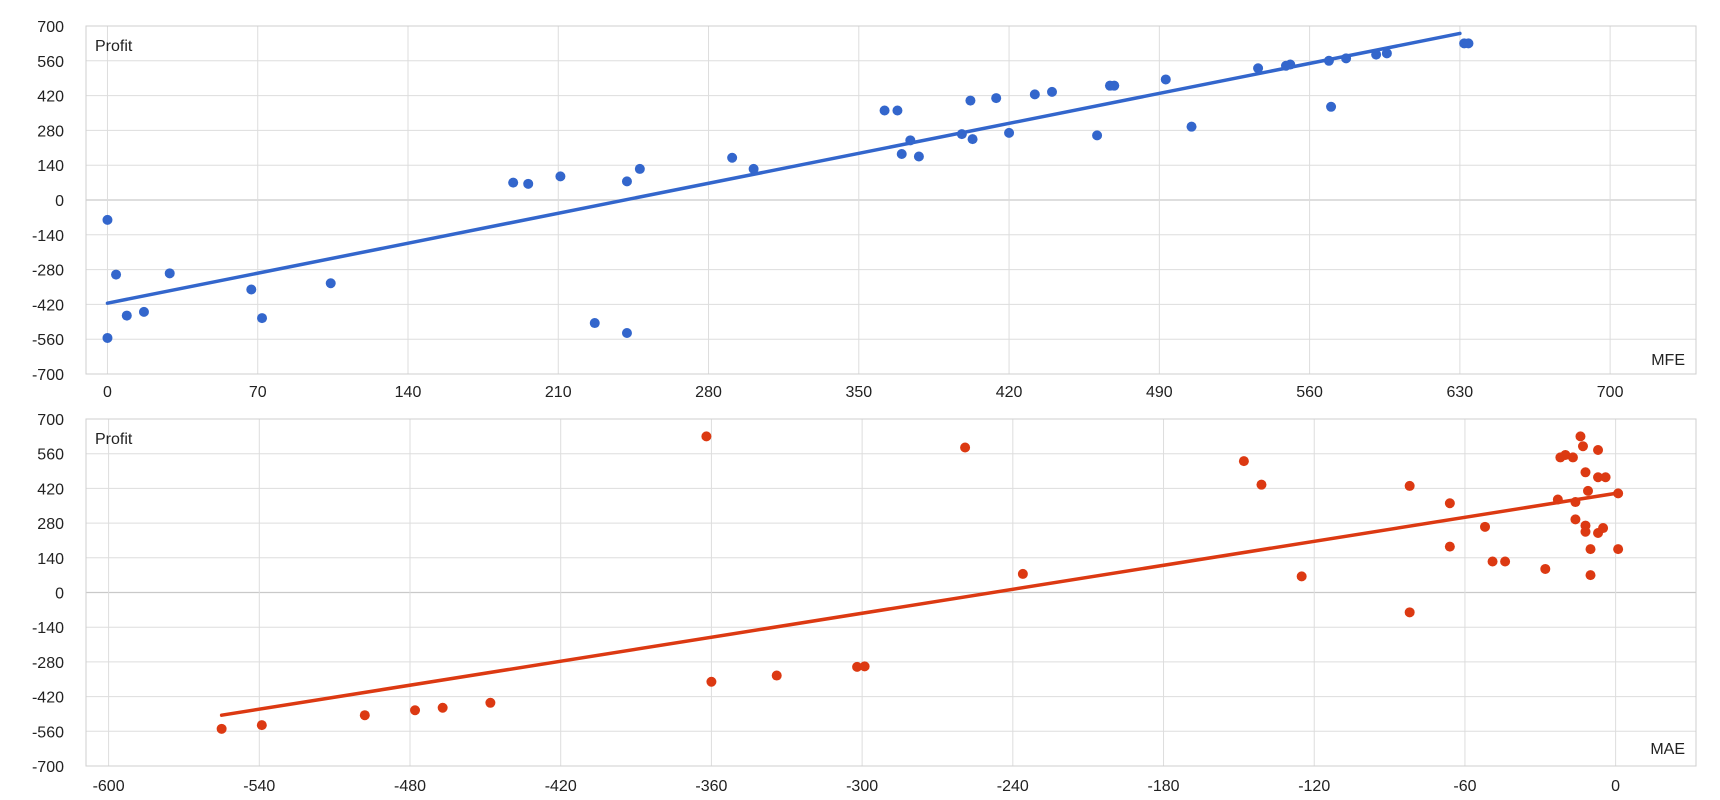  I want to click on mfe-y-tick-label: 280, so click(50, 131).